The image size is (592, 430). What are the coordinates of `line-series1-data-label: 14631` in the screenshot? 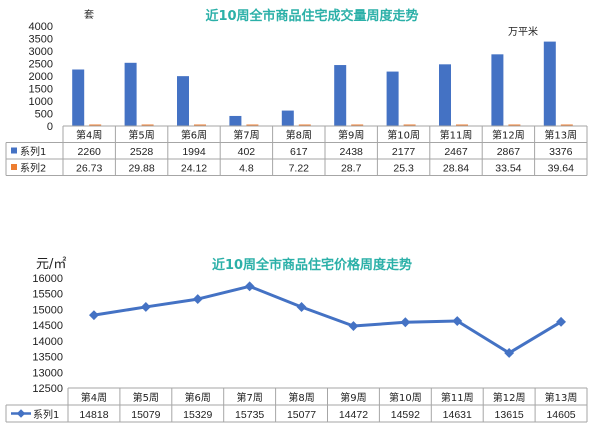 It's located at (457, 415).